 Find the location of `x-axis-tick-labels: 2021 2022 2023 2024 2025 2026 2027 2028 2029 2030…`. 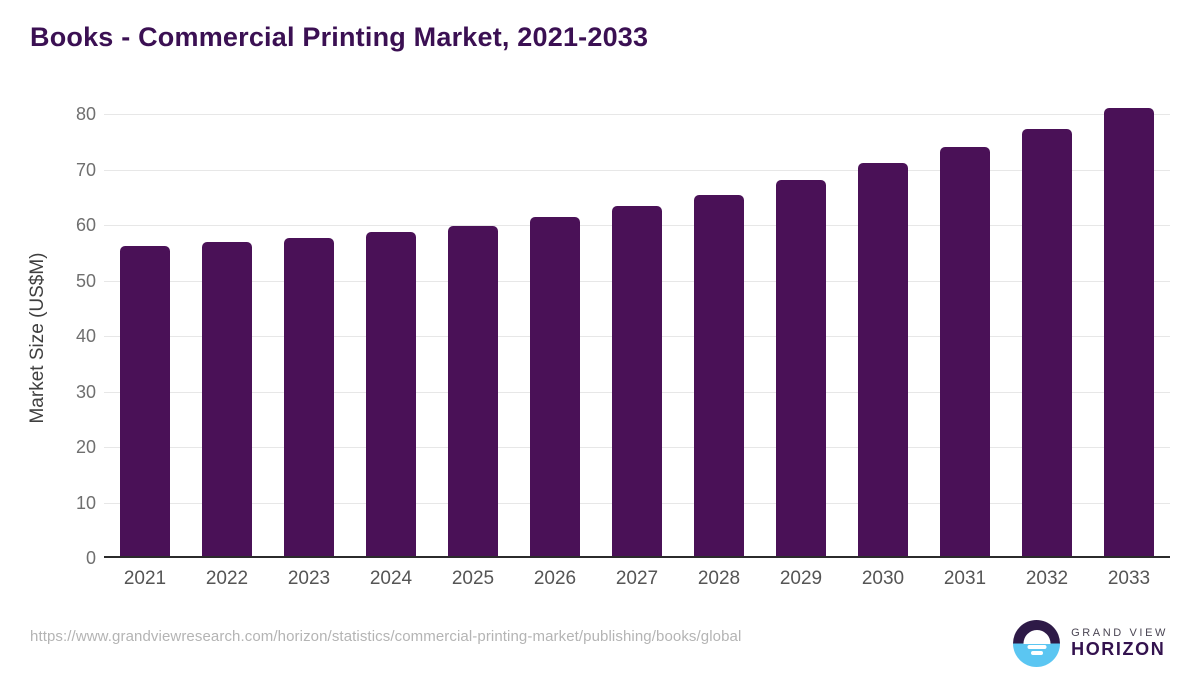

x-axis-tick-labels: 2021 2022 2023 2024 2025 2026 2027 2028 2029 2030… is located at coordinates (637, 583).